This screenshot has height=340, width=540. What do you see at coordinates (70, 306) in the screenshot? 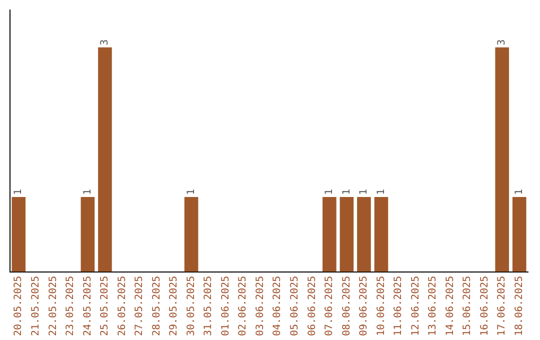
I see `x-tick-label: 23.05.2025` at bounding box center [70, 306].